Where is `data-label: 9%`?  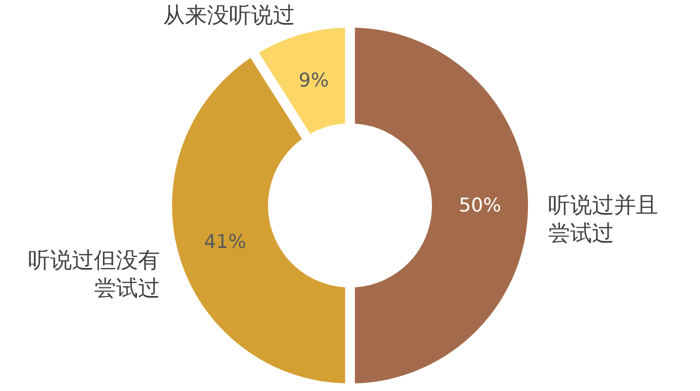
data-label: 9% is located at coordinates (313, 81).